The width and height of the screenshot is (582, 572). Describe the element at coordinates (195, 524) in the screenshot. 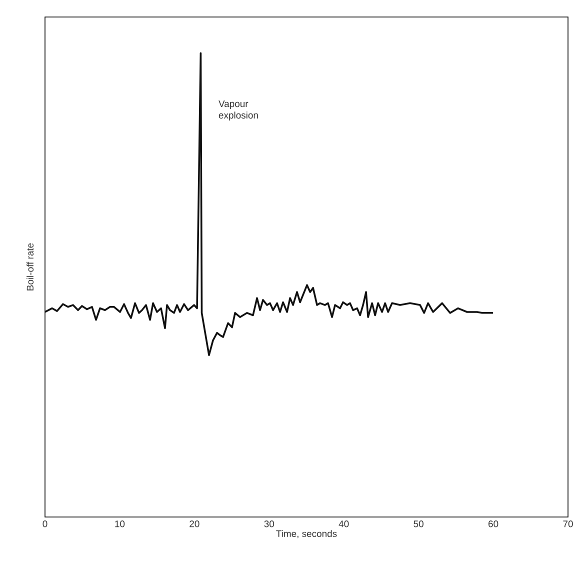

I see `x-tick-label: 20` at that location.